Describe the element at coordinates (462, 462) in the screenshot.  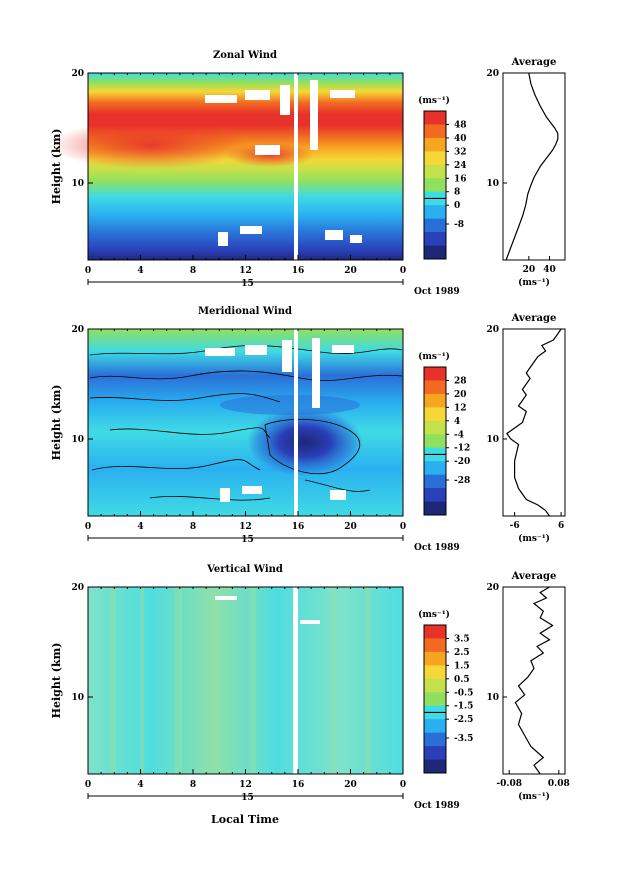
I see `meridional-cbar-label: -20` at that location.